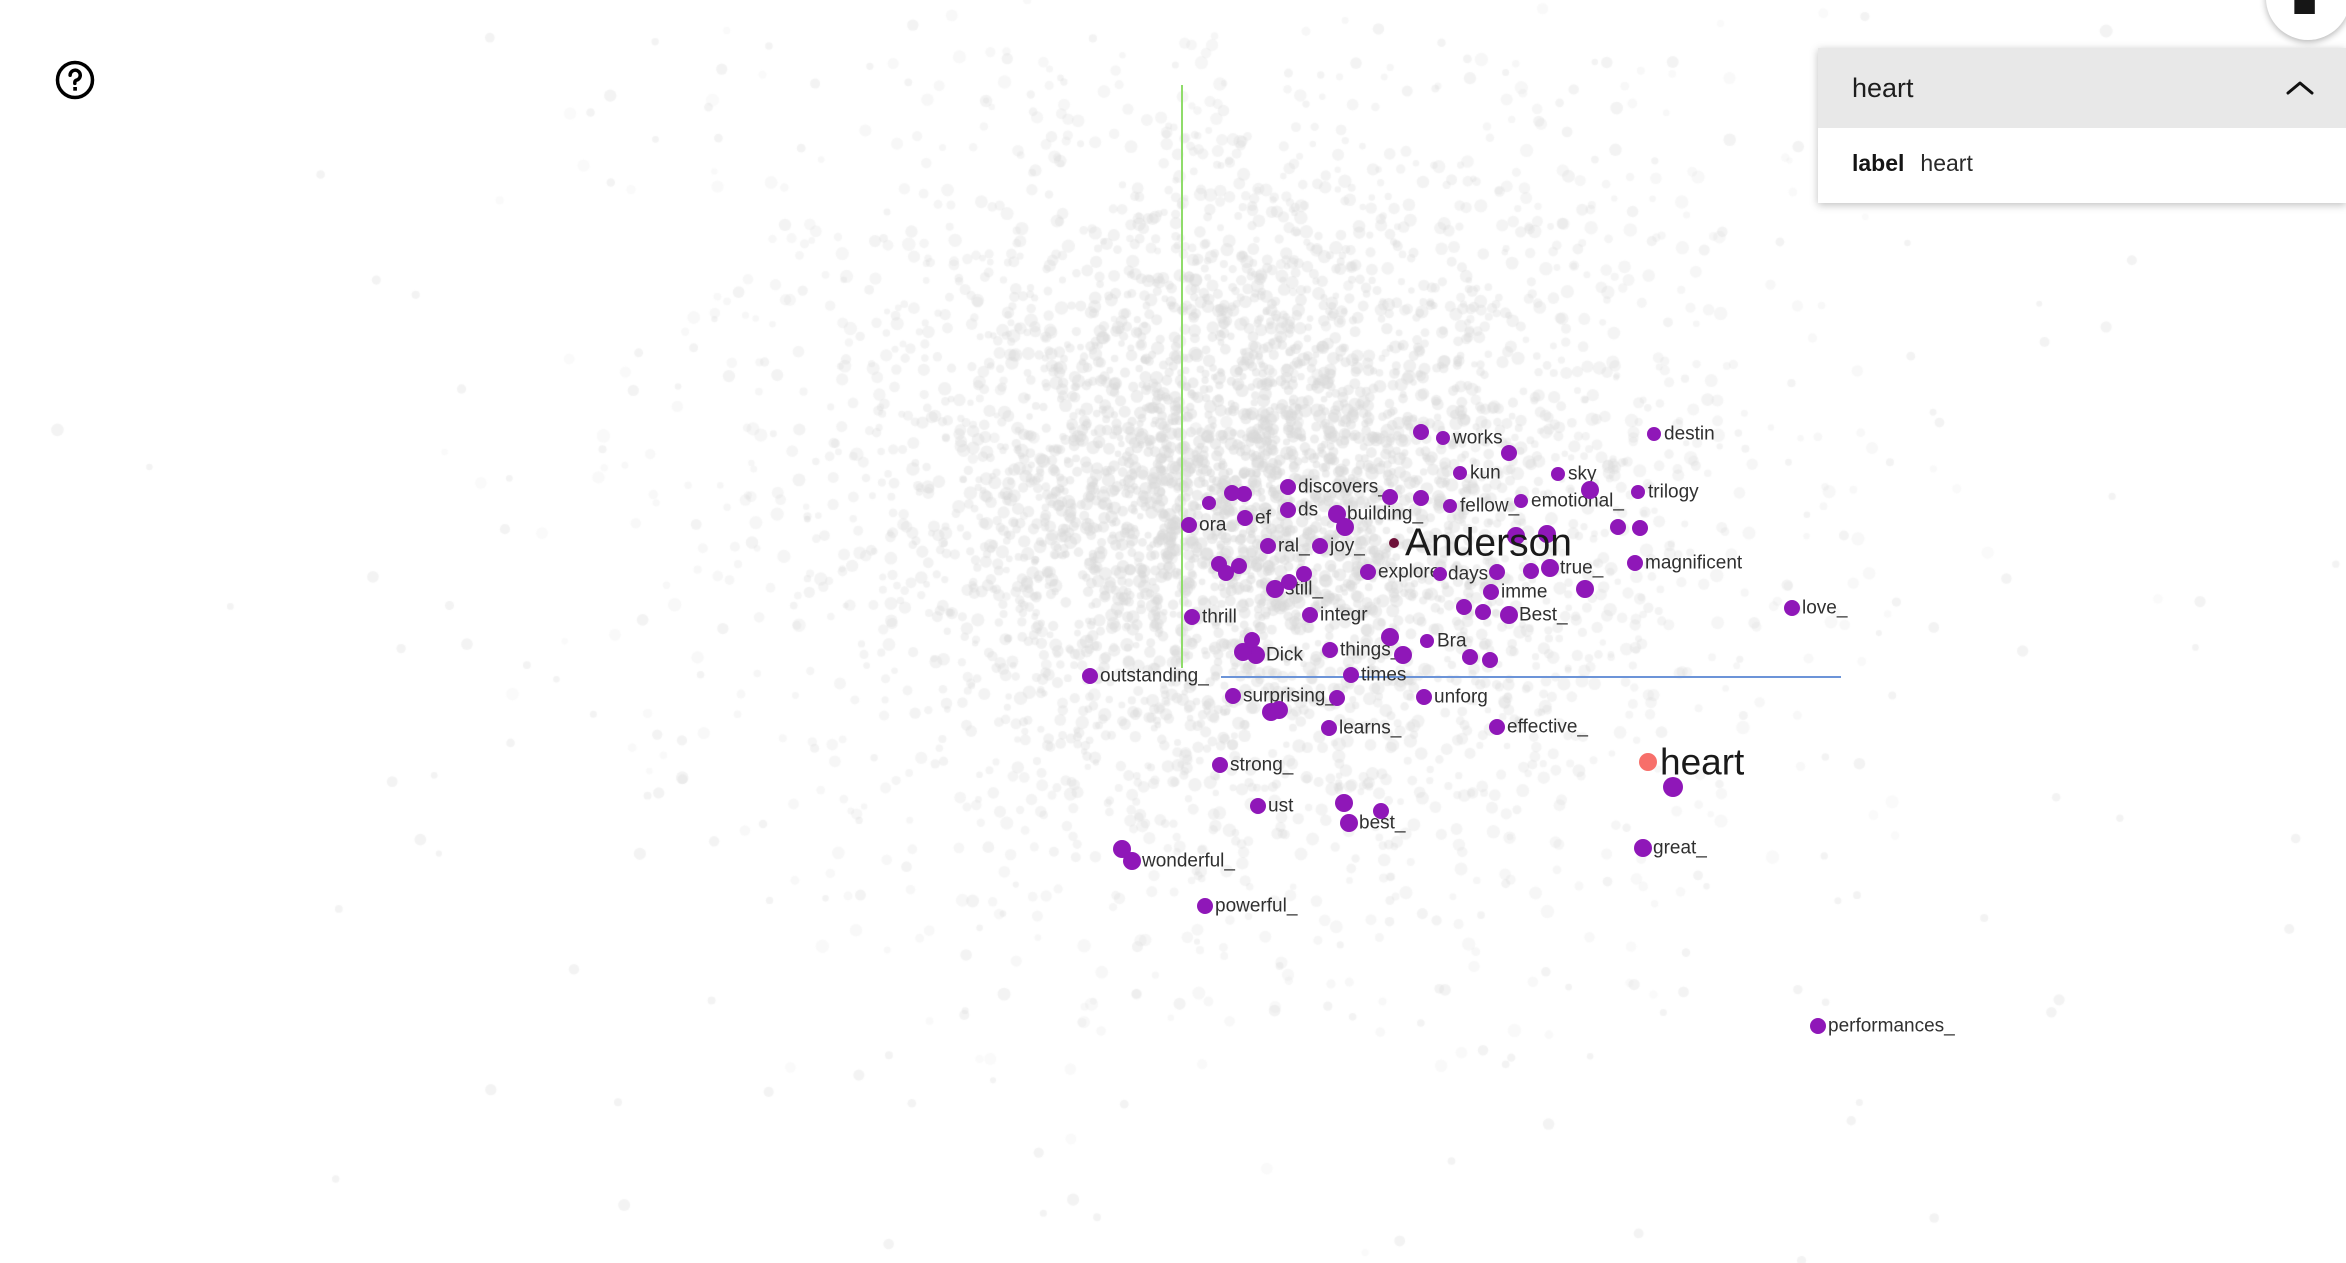 The width and height of the screenshot is (2346, 1263). I want to click on info-row-value: heart, so click(1946, 163).